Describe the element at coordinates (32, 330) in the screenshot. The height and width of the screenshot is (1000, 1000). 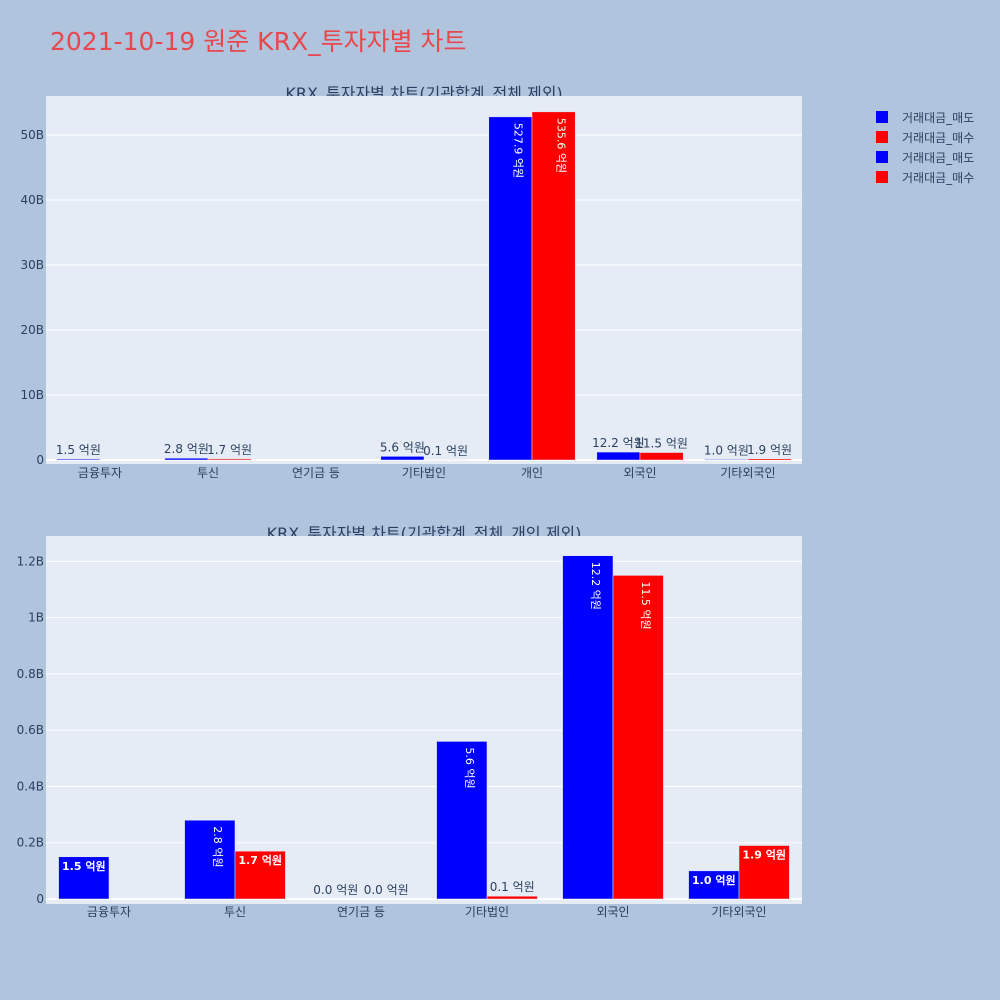
I see `y-tick-label: 20B` at that location.